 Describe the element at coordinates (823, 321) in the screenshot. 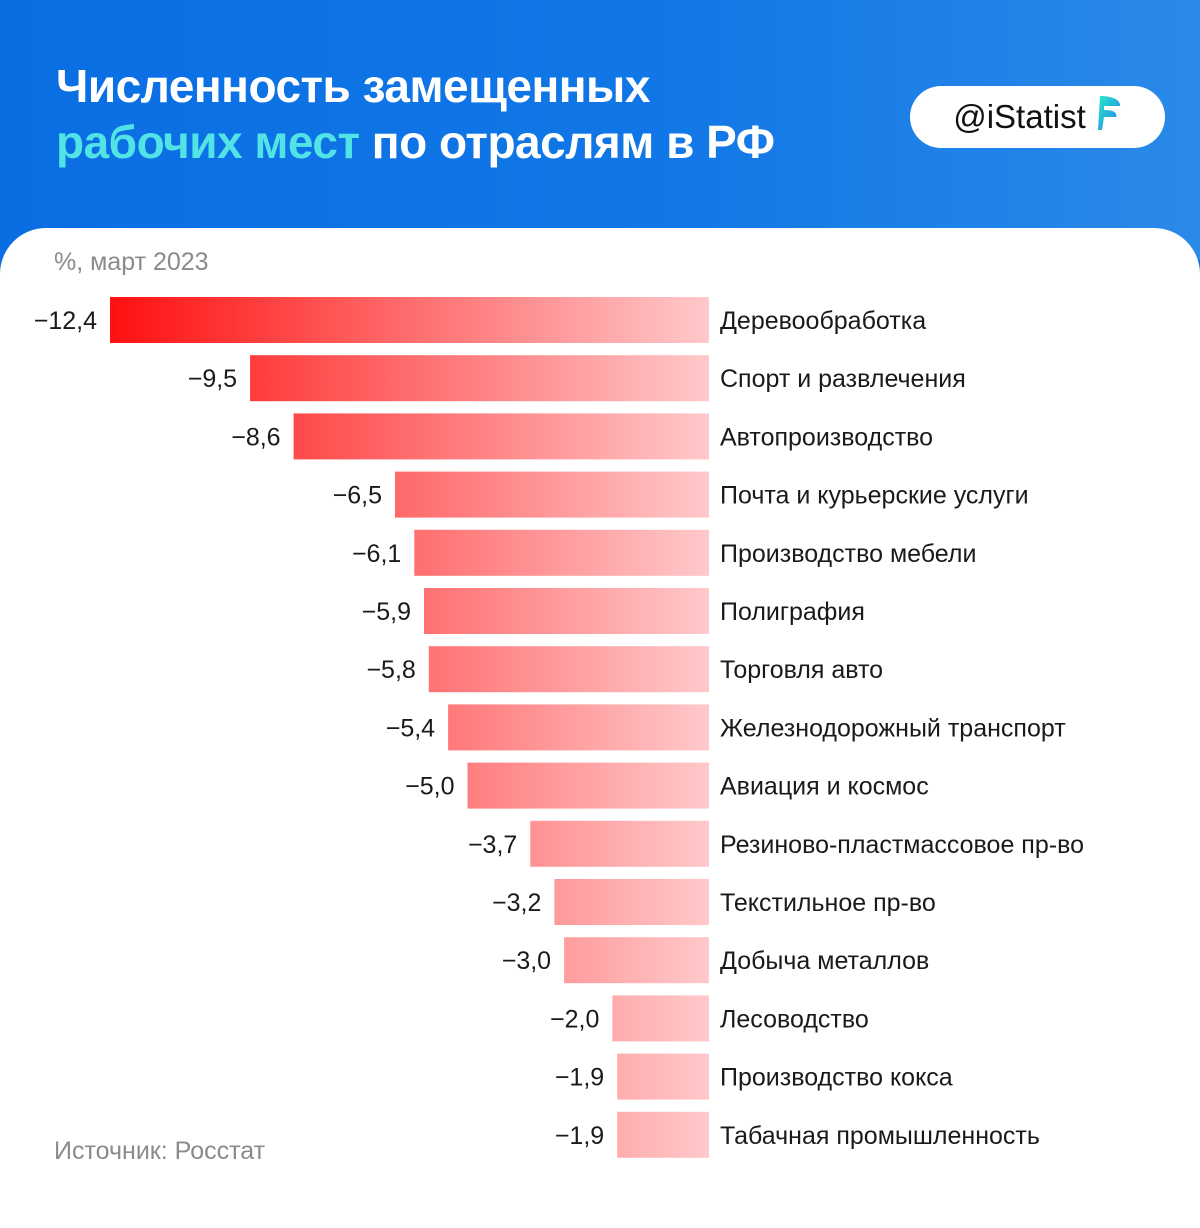

I see `category-label: Деревообработка` at that location.